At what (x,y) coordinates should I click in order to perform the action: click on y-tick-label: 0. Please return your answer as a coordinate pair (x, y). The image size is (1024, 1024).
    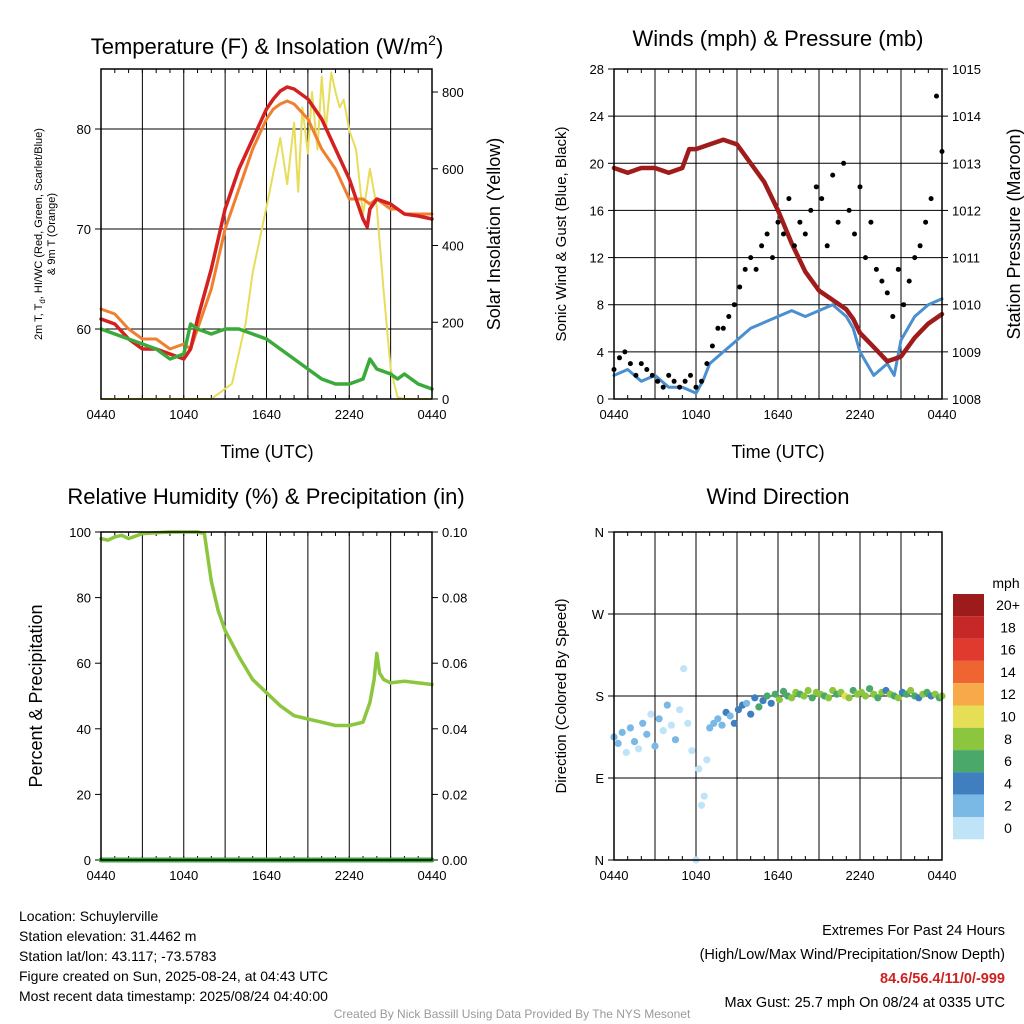
    Looking at the image, I should click on (87, 860).